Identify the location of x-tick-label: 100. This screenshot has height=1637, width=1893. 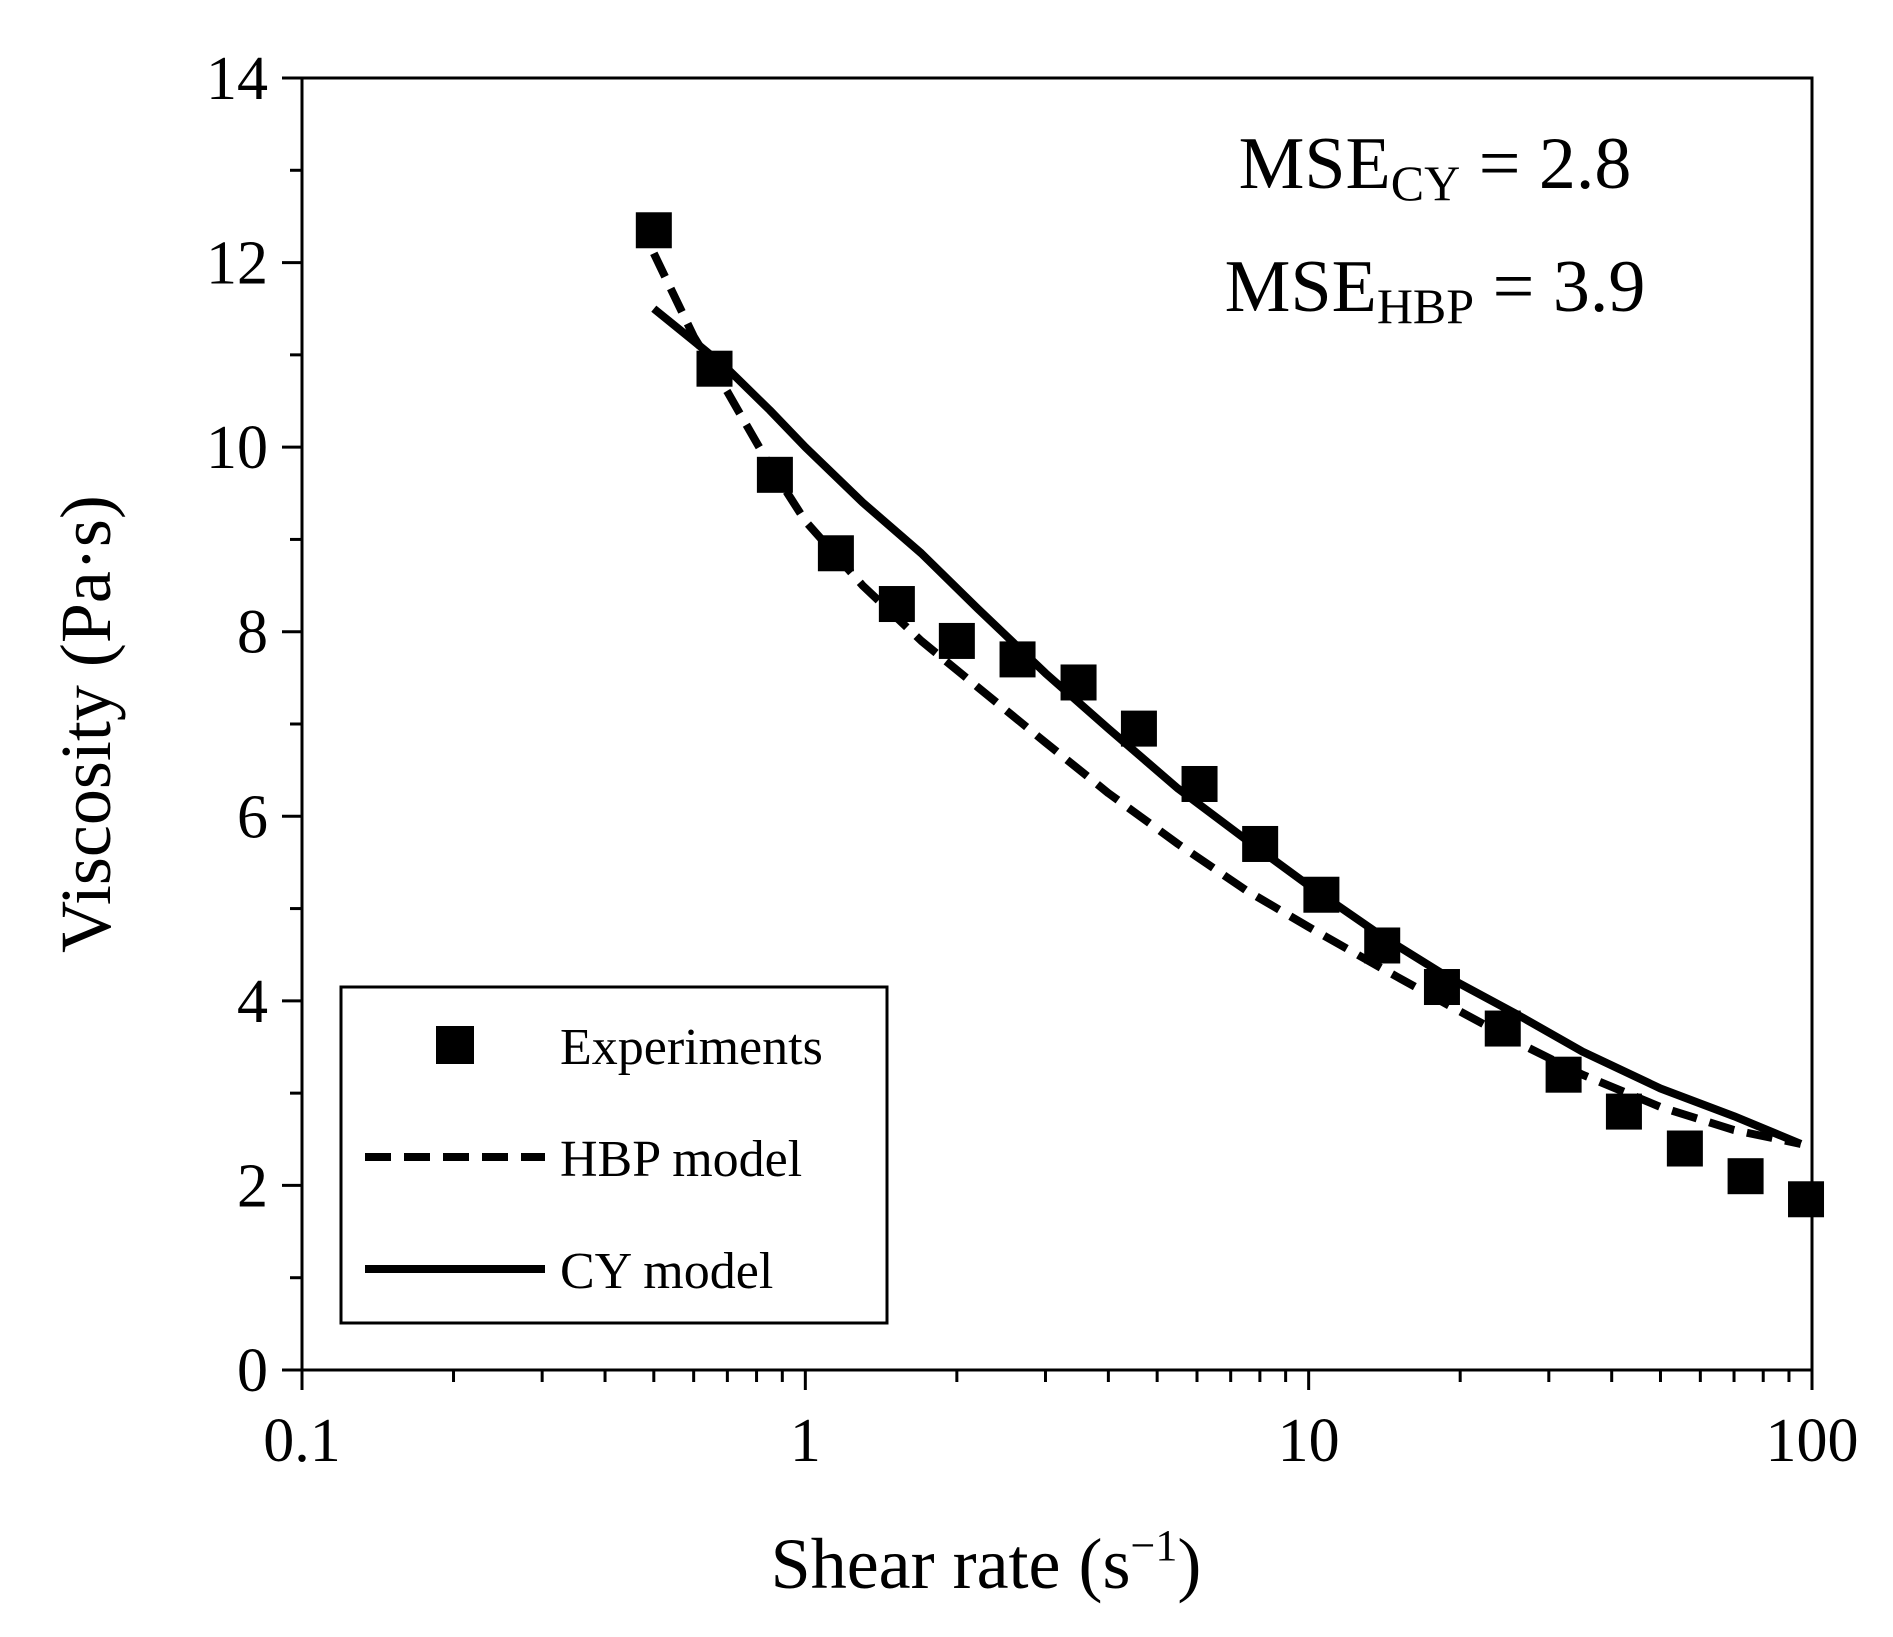
(1812, 1441).